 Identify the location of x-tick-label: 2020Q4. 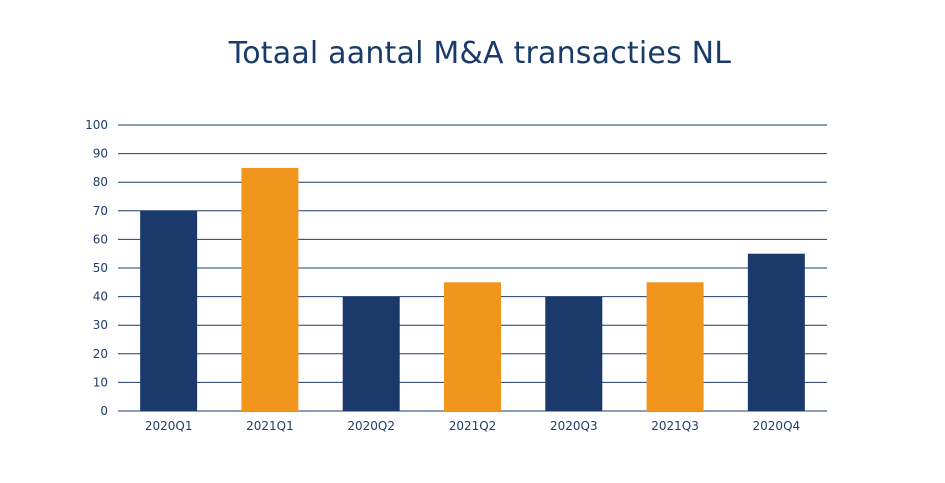
(777, 426).